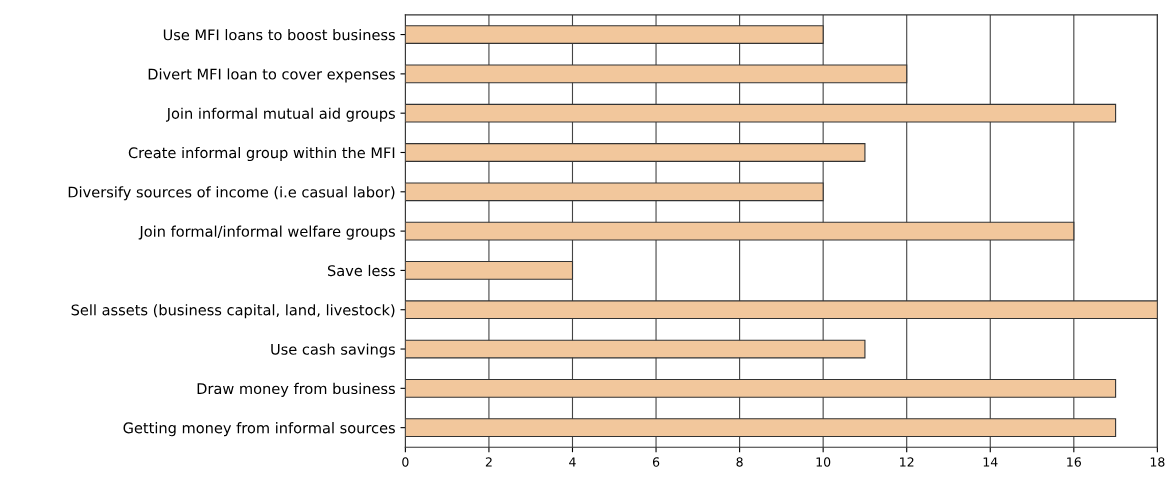  Describe the element at coordinates (279, 35) in the screenshot. I see `y-tick-label: Use MFI loans to boost business` at that location.